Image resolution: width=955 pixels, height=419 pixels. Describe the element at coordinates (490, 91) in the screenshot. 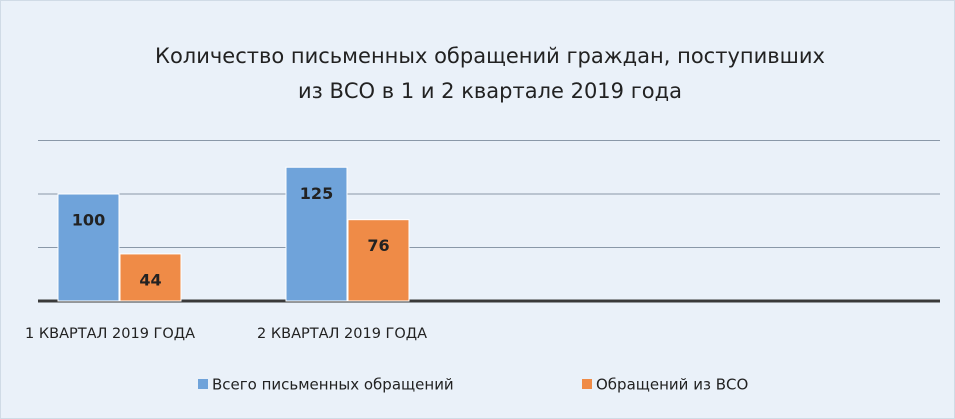

I see `chart-title: из ВСО в 1 и 2 квартале 2019 года` at that location.